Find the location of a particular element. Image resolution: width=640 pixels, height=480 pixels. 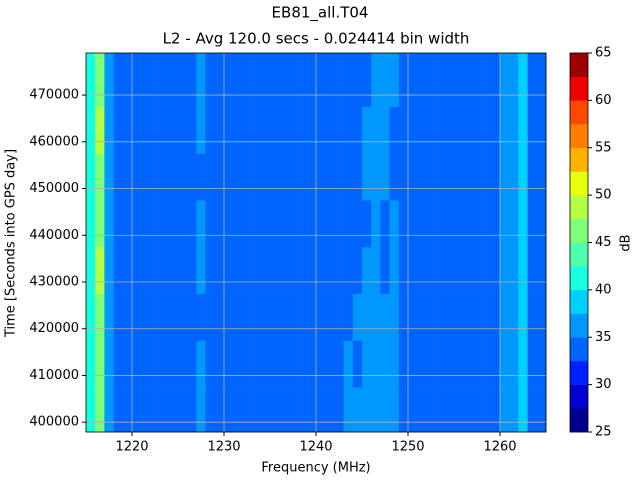

colorbar-label: dB is located at coordinates (626, 242).